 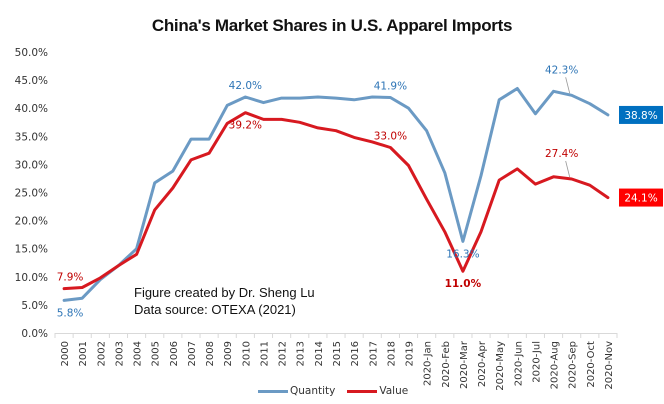 What do you see at coordinates (518, 363) in the screenshot?
I see `x-tick-label: 2020-Jun` at bounding box center [518, 363].